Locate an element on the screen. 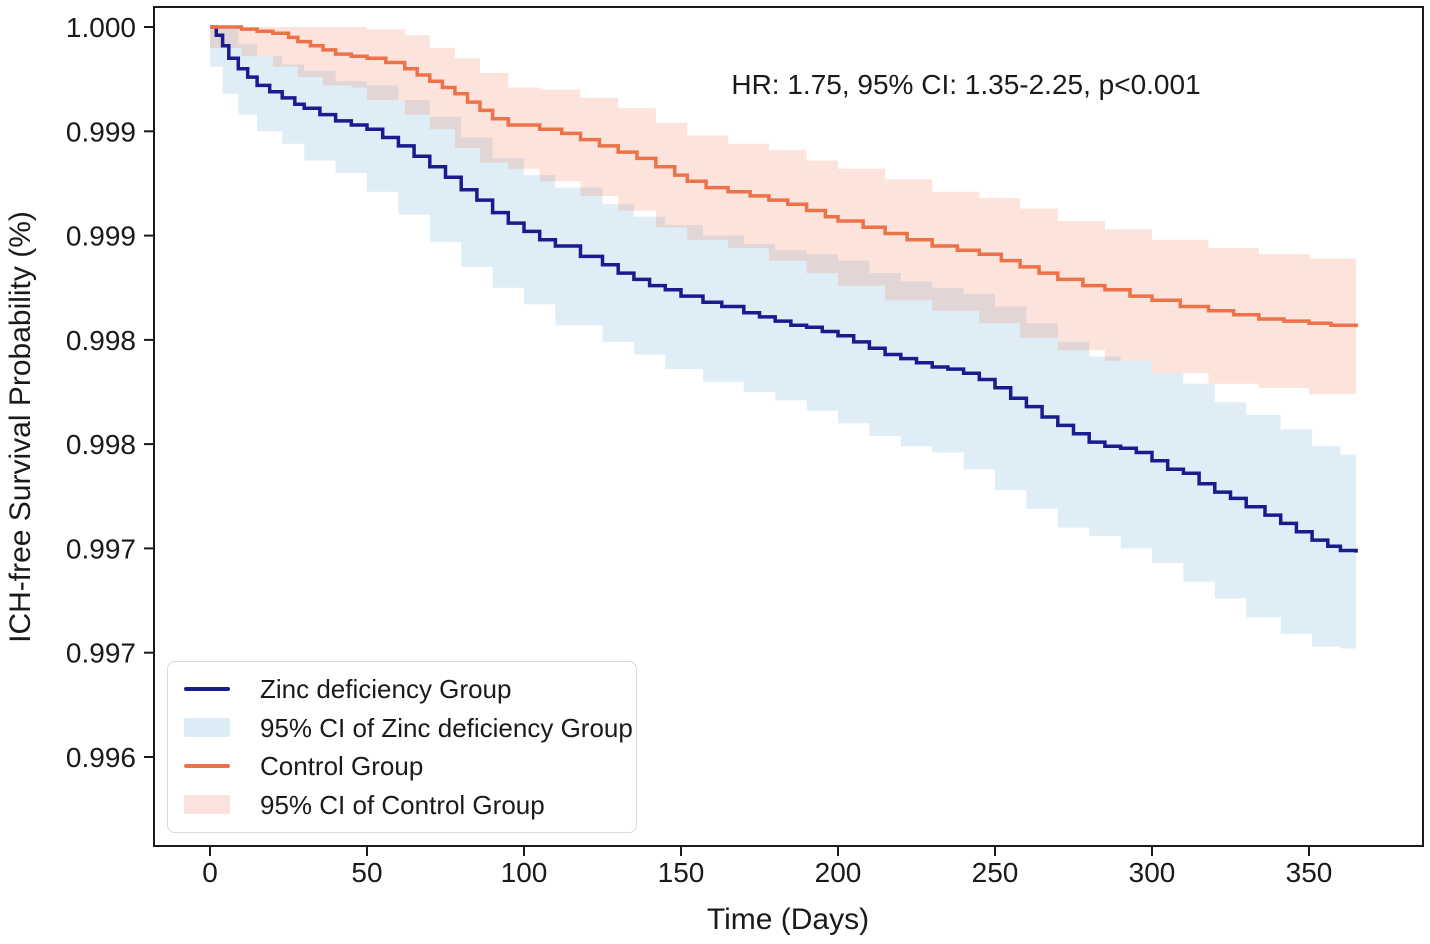  legend-item-label: 95% CI of Zinc deficiency Group is located at coordinates (446, 727).